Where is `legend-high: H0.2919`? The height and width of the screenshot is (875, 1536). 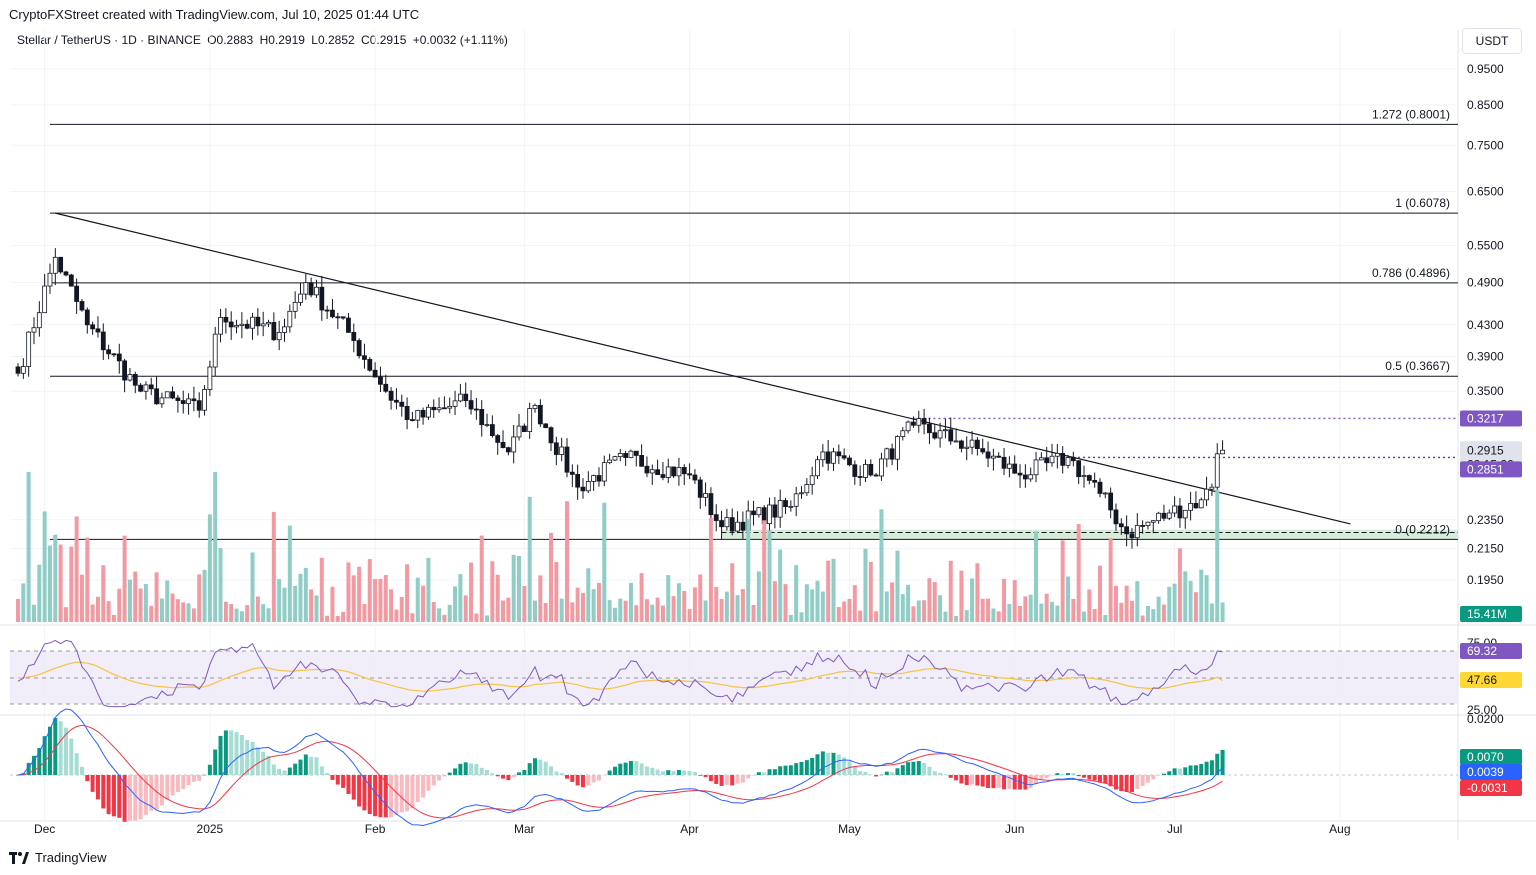 legend-high: H0.2919 is located at coordinates (282, 40).